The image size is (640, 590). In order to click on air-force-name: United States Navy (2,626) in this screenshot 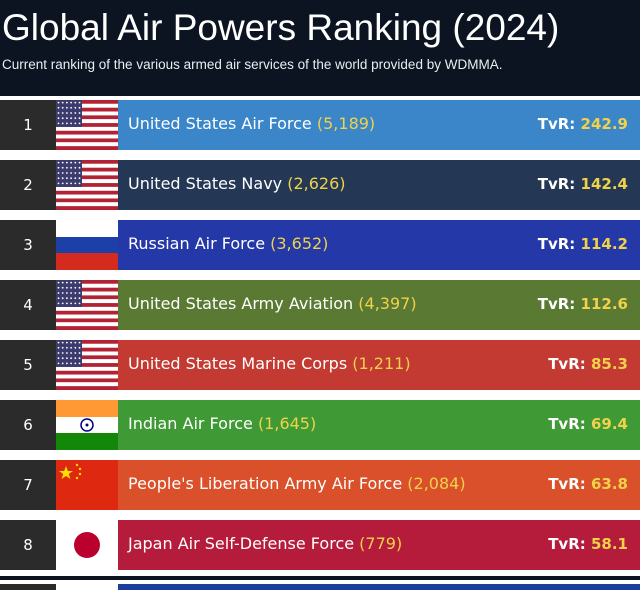, I will do `click(237, 185)`.